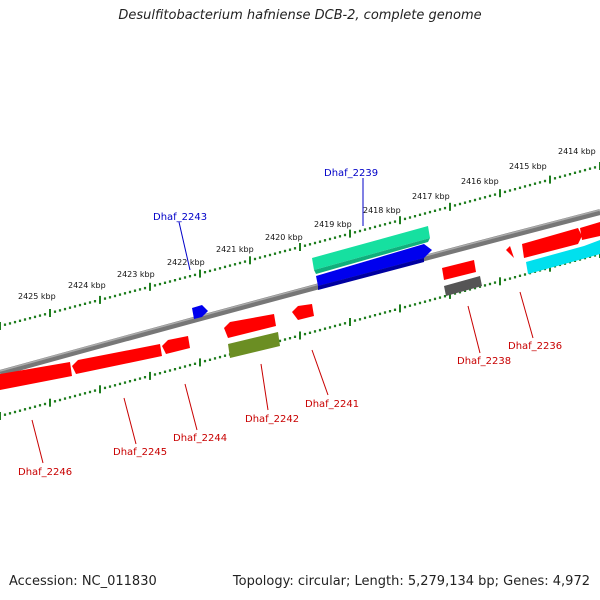 Image resolution: width=600 pixels, height=600 pixels. Describe the element at coordinates (535, 346) in the screenshot. I see `gene-label: Dhaf_2236` at that location.